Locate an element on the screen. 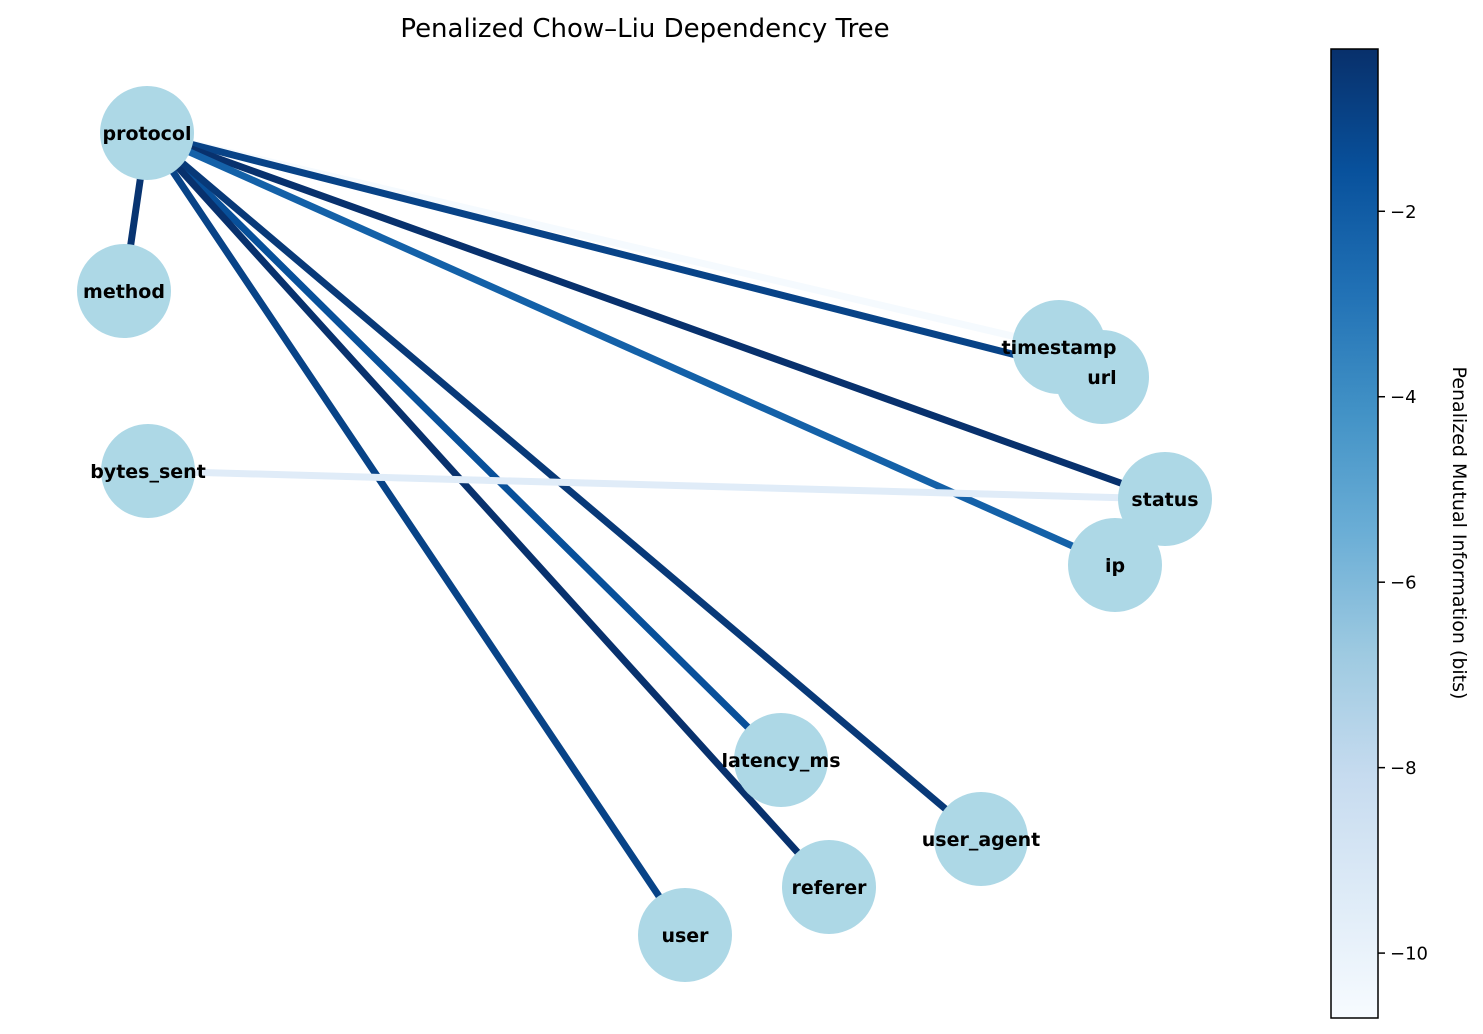 This screenshot has height=1034, width=1483. node-label-latency_ms: latency_ms is located at coordinates (780, 761).